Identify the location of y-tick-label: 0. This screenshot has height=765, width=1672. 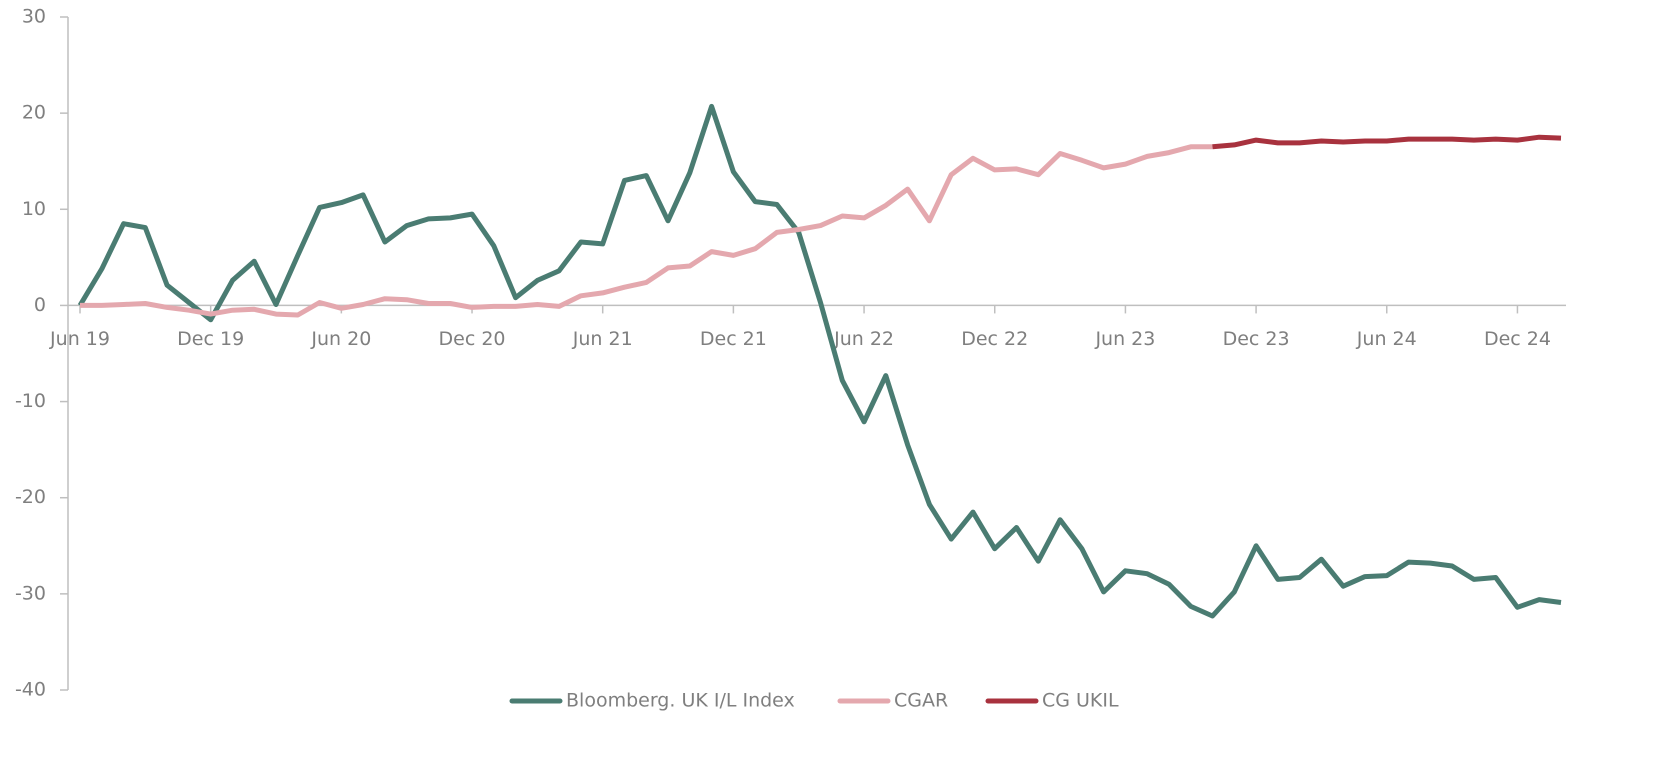
(40, 305).